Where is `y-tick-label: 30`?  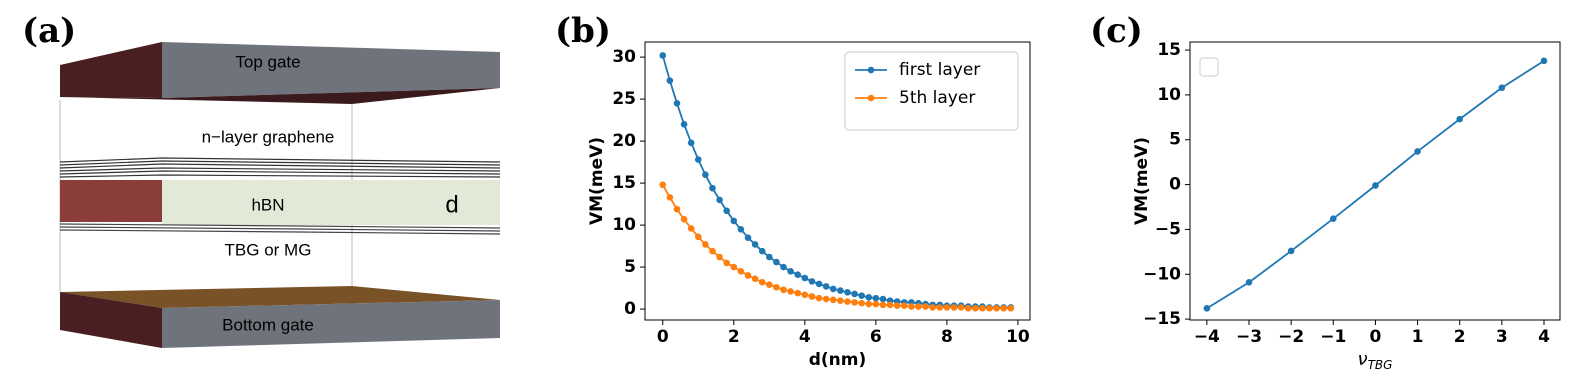 y-tick-label: 30 is located at coordinates (624, 57).